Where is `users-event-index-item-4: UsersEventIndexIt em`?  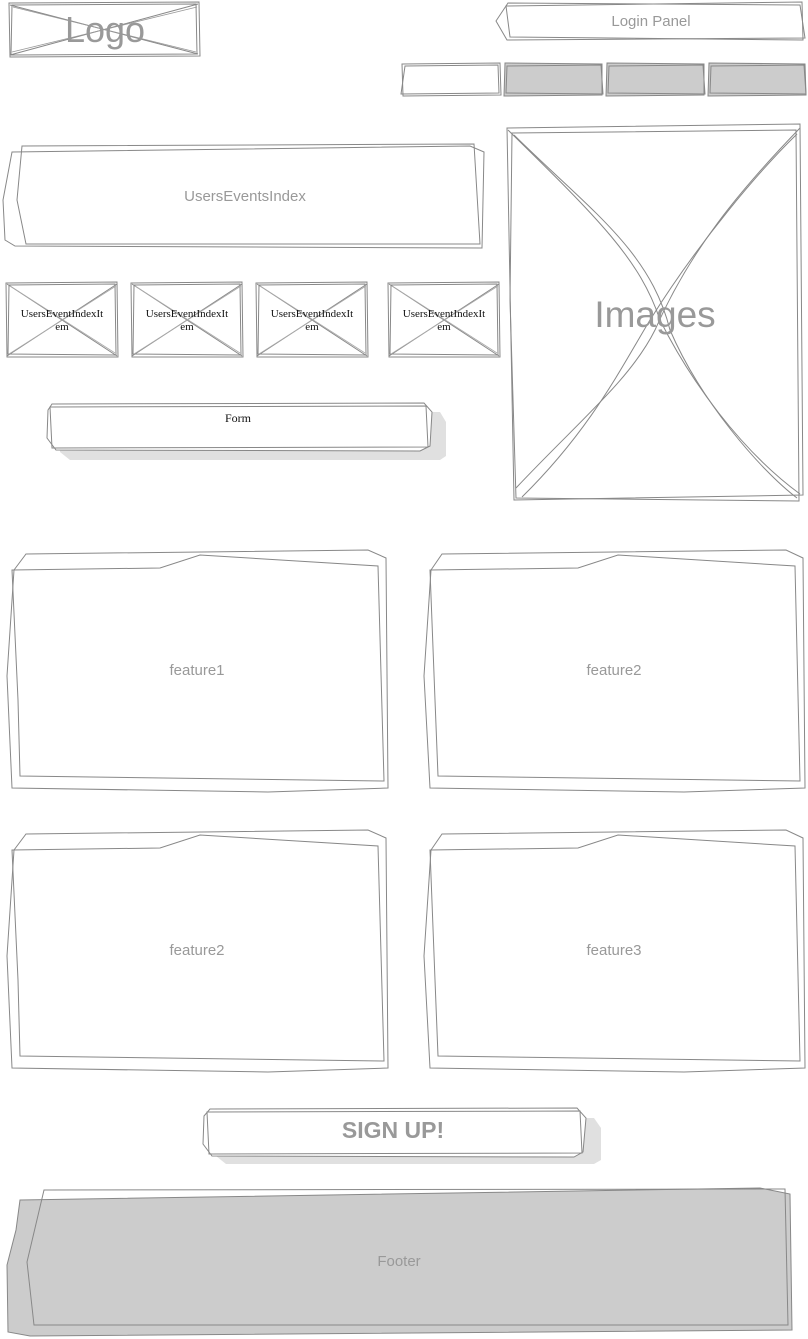 users-event-index-item-4: UsersEventIndexIt em is located at coordinates (444, 319).